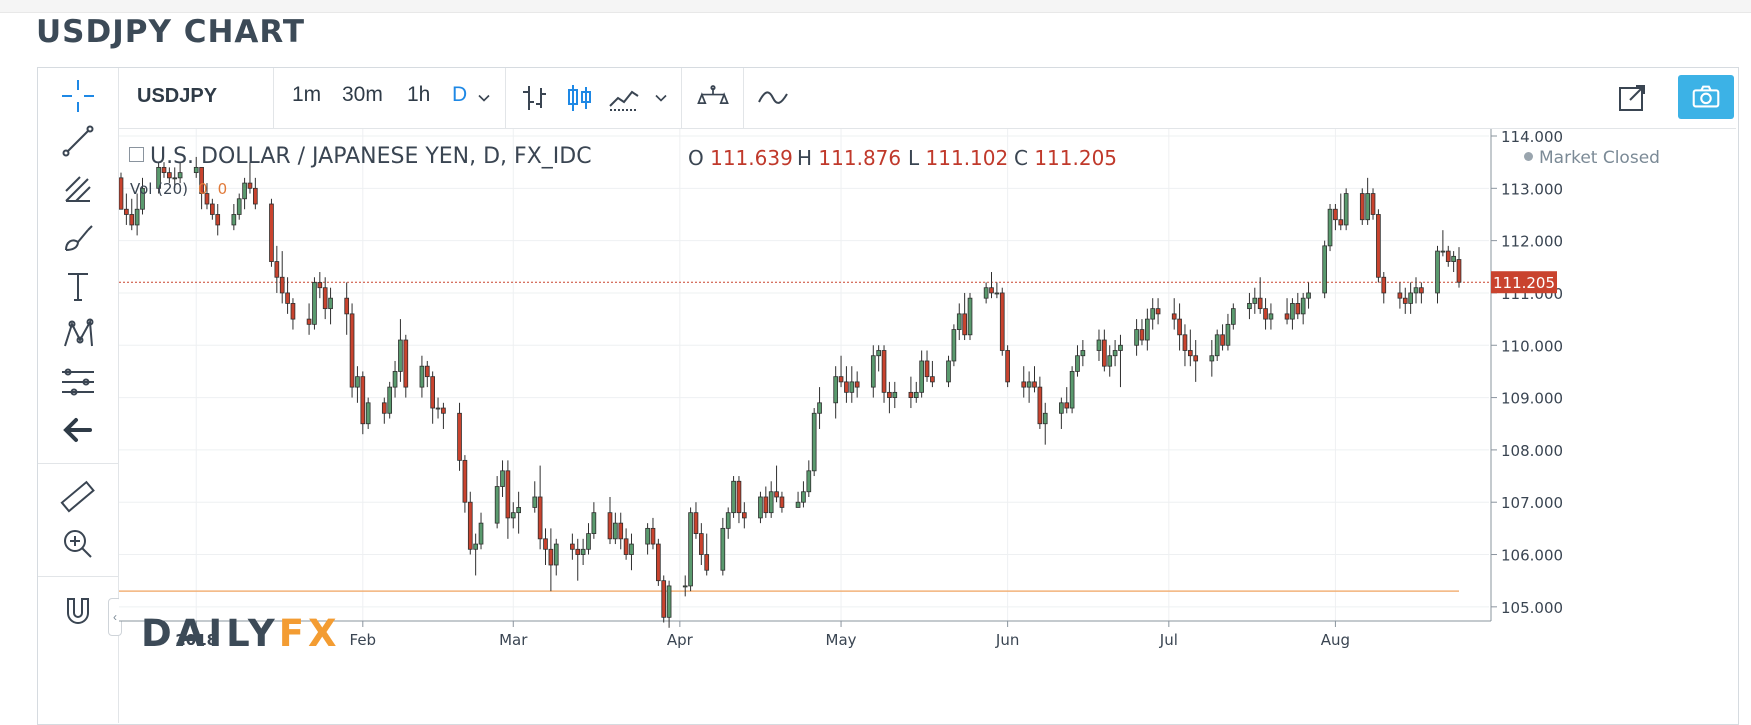 This screenshot has width=1751, height=725. Describe the element at coordinates (460, 94) in the screenshot. I see `timeframe-d: D` at that location.